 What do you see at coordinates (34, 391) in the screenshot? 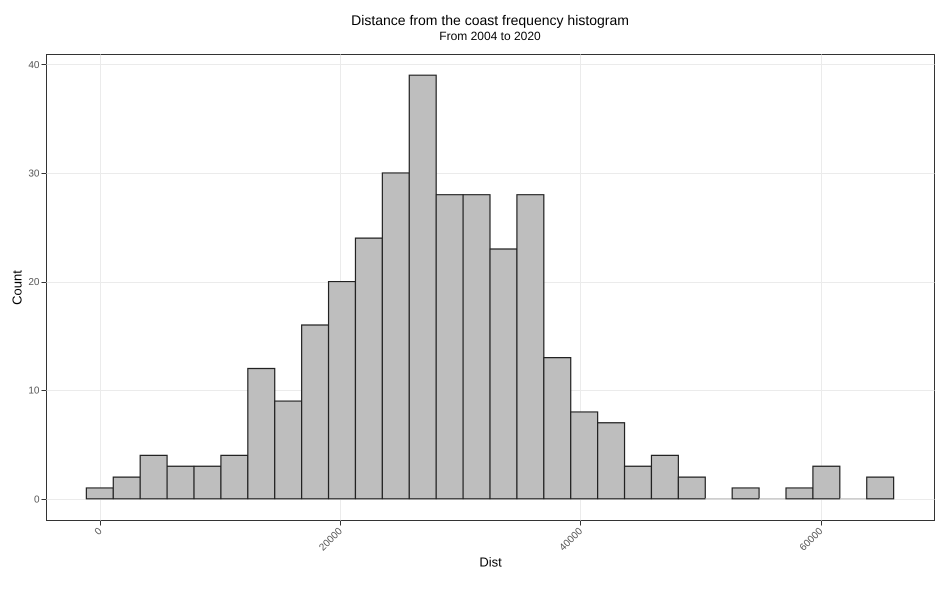
I see `y-tick-label: 10` at bounding box center [34, 391].